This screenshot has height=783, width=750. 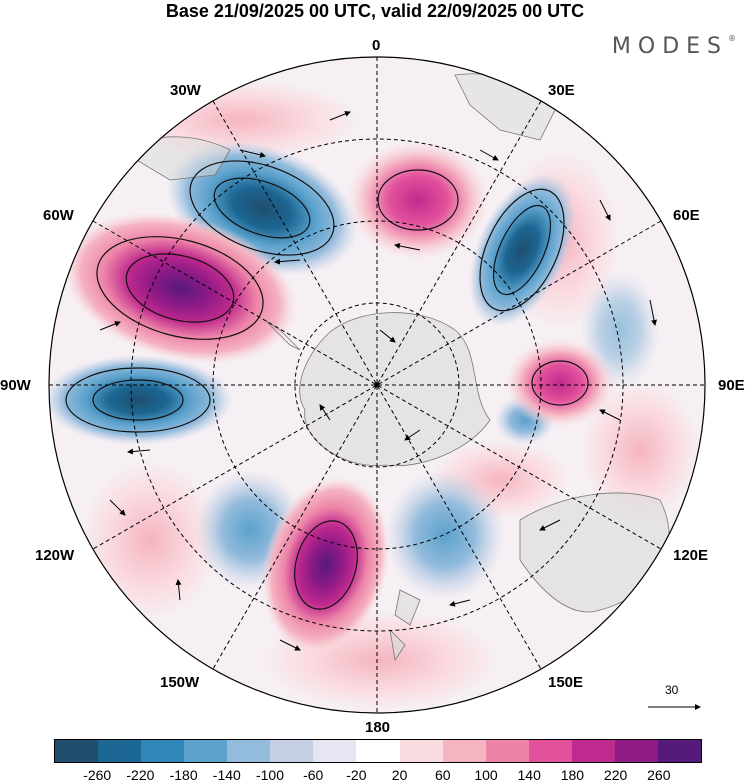 I want to click on colorbar-tick-label: 260, so click(x=659, y=775).